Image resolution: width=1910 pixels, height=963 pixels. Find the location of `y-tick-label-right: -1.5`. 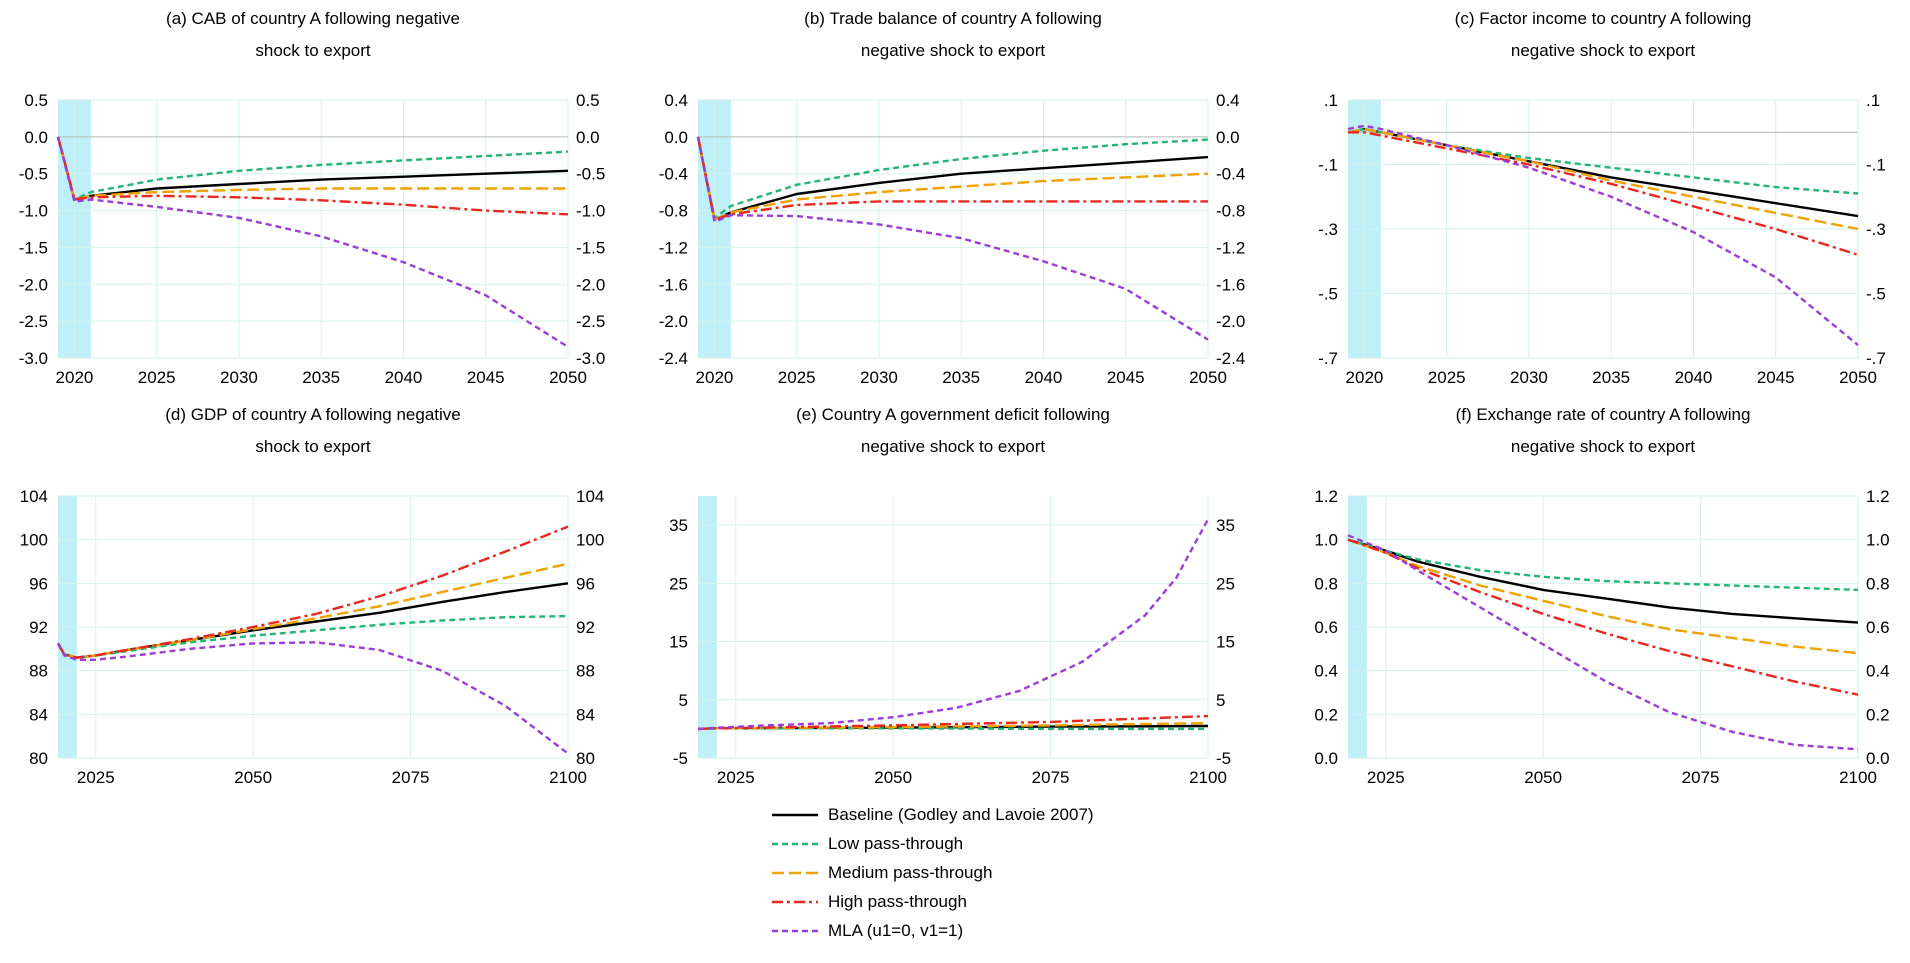

y-tick-label-right: -1.5 is located at coordinates (590, 247).